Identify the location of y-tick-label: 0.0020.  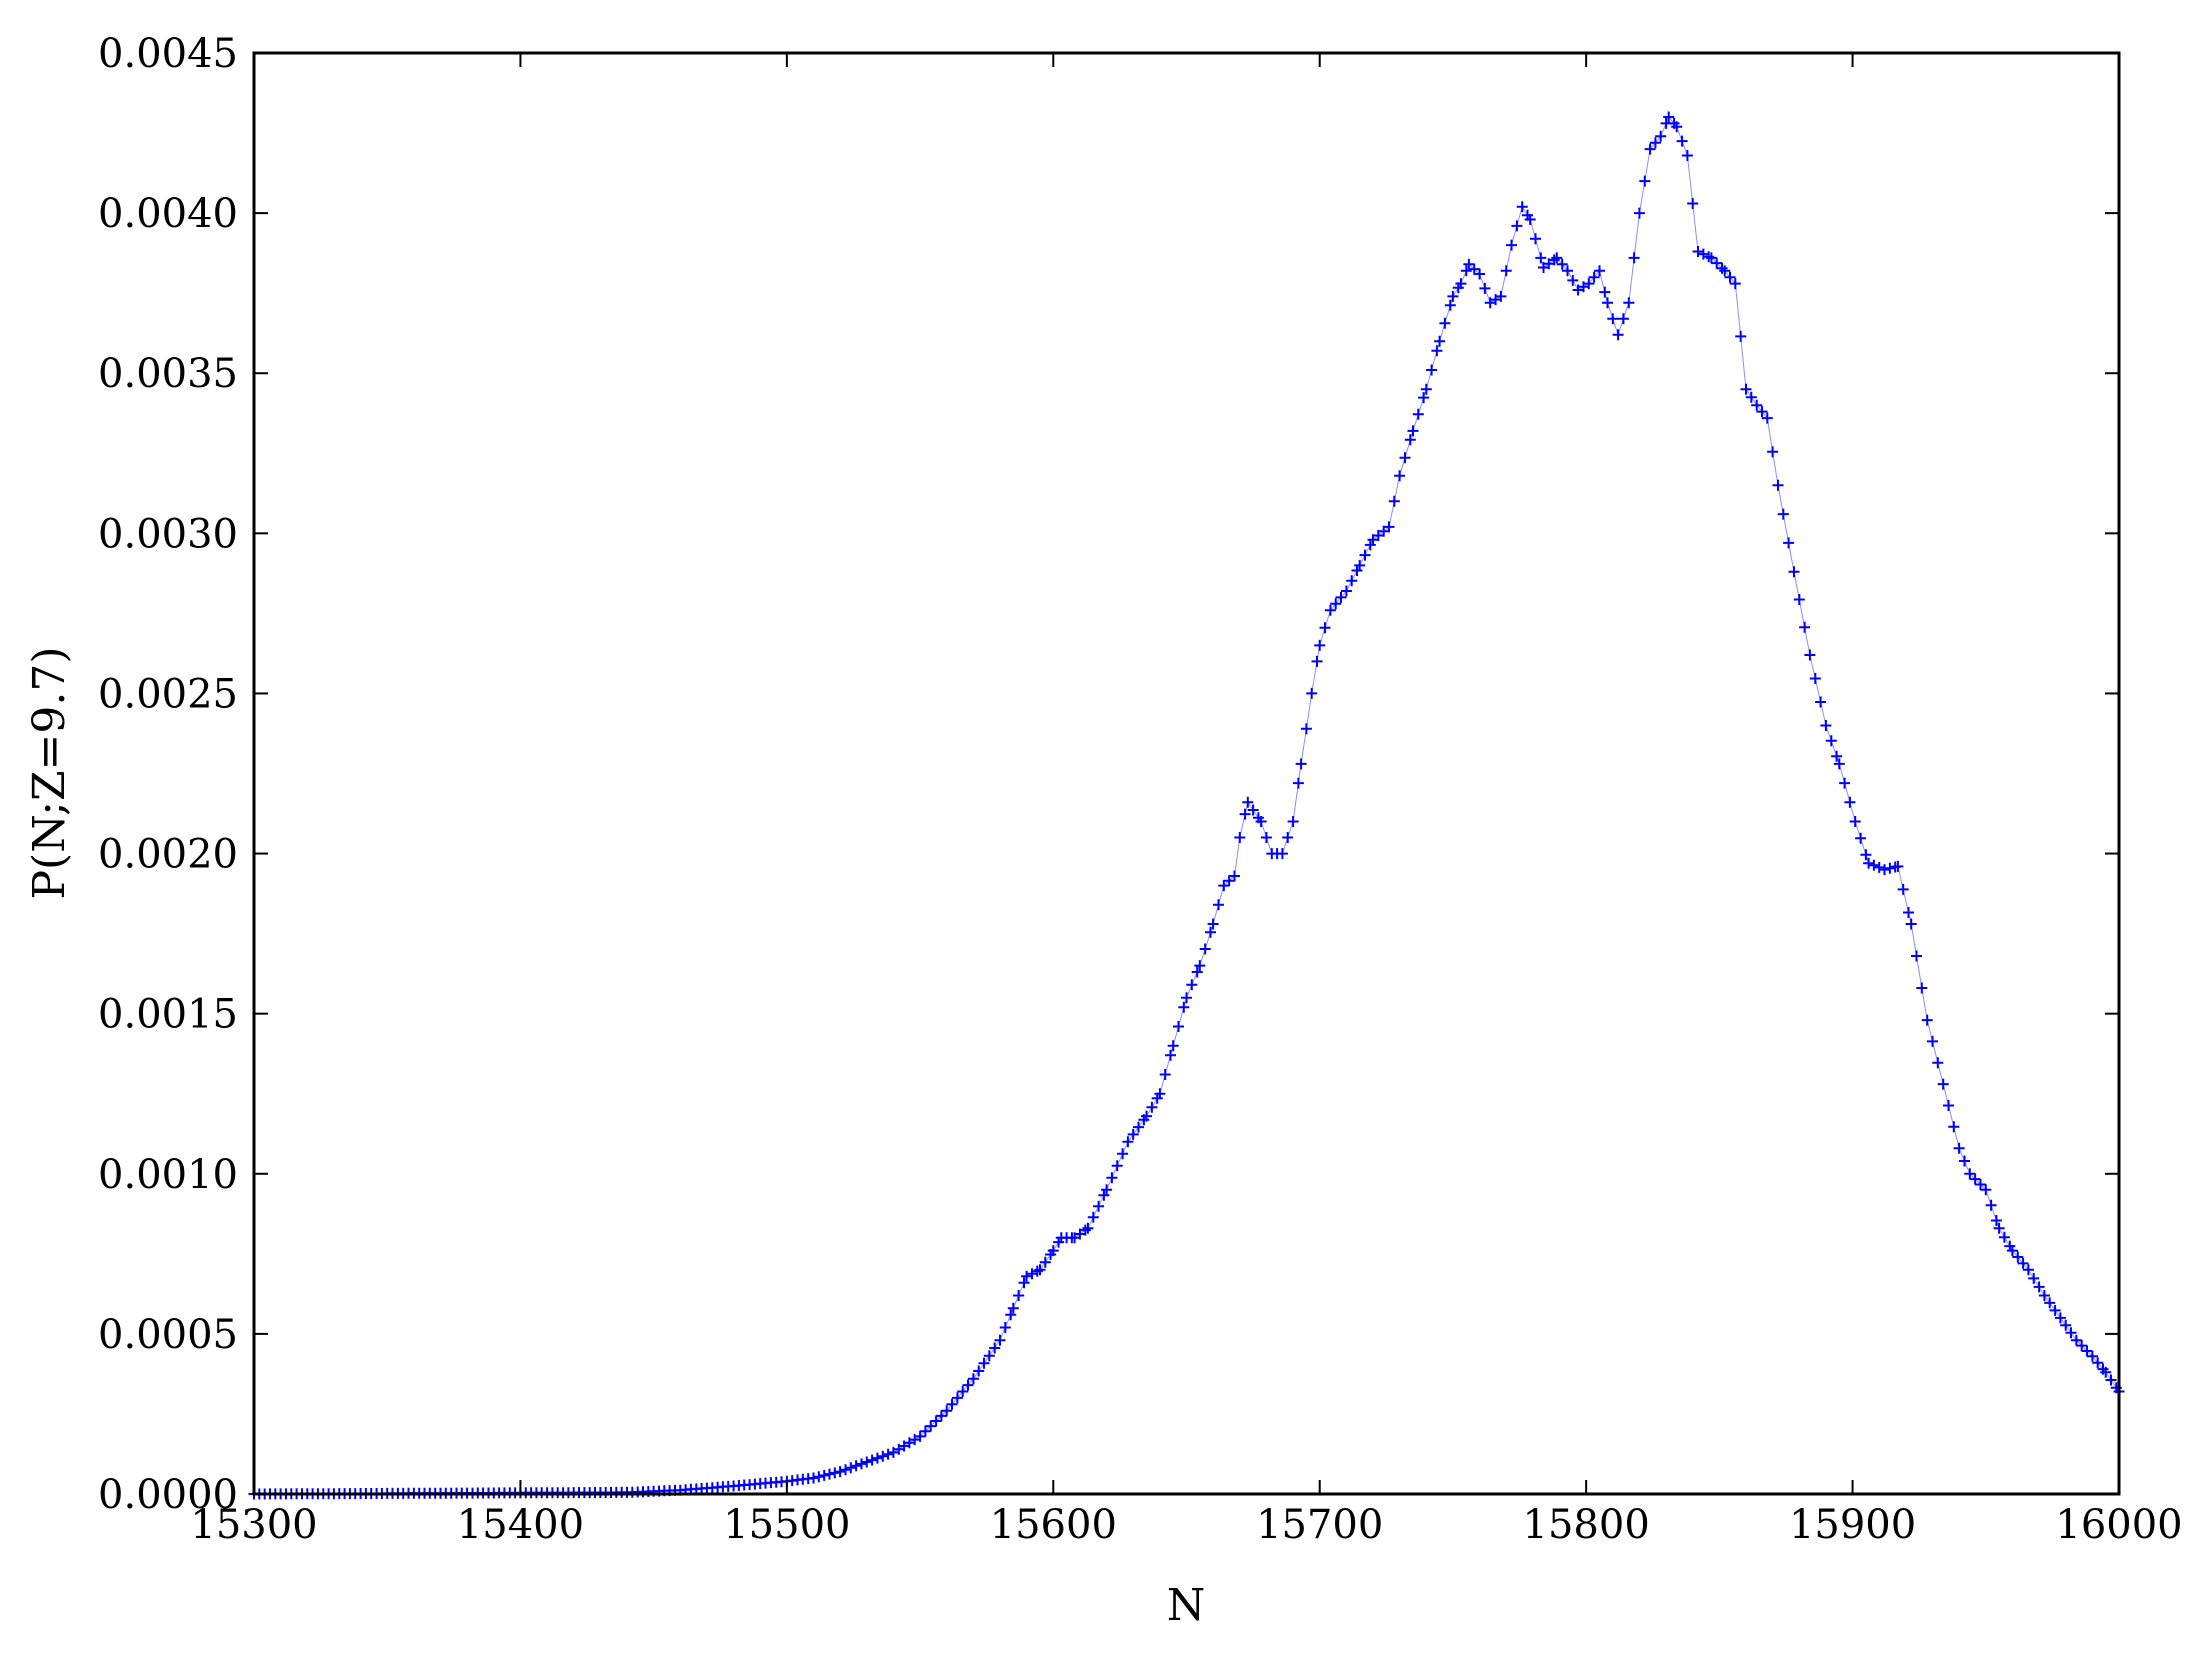
(168, 855).